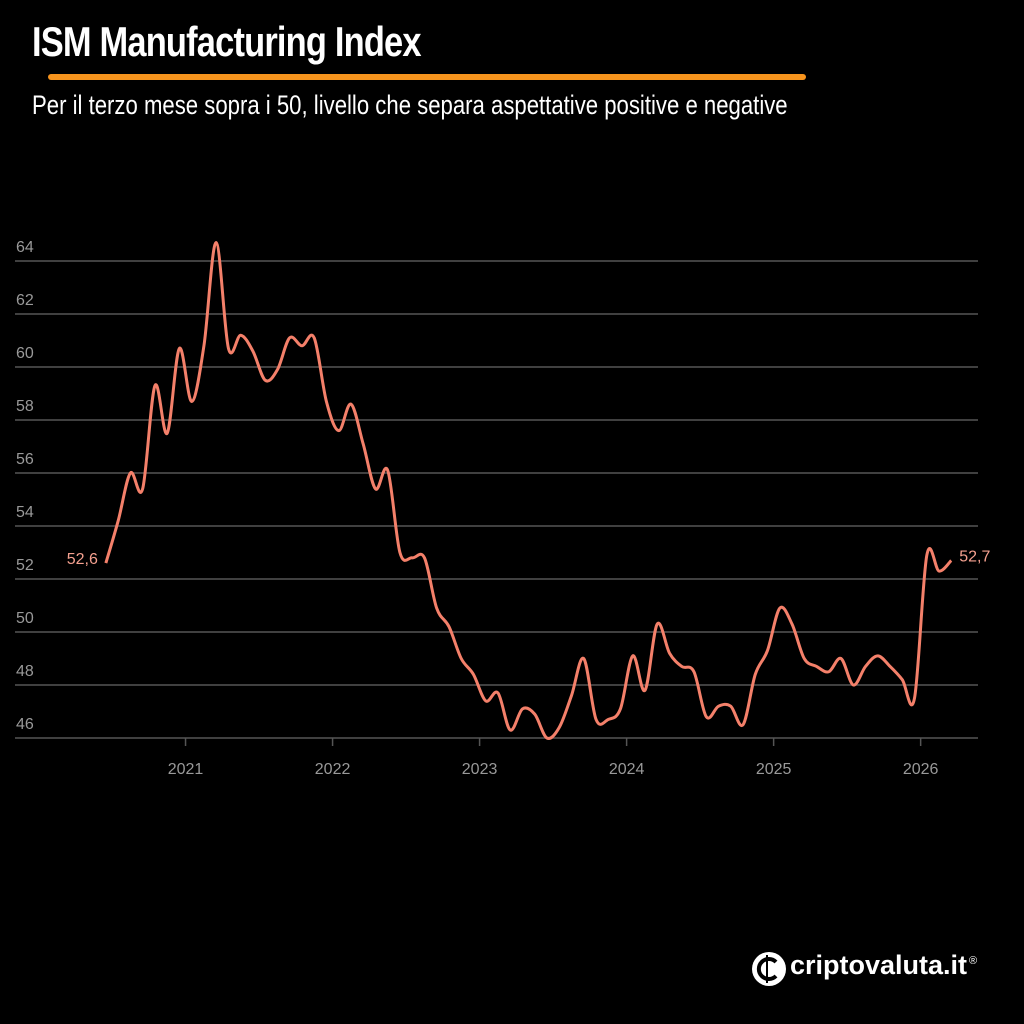  I want to click on y-tick-label: 50, so click(25, 618).